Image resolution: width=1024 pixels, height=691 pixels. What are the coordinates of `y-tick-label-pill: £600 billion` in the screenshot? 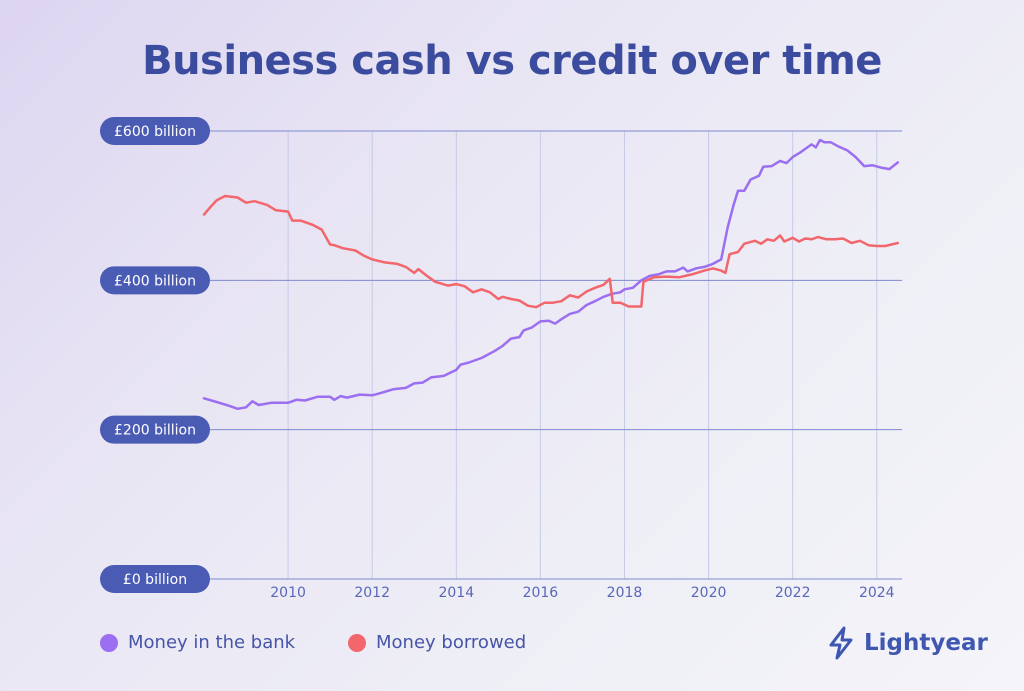 It's located at (155, 131).